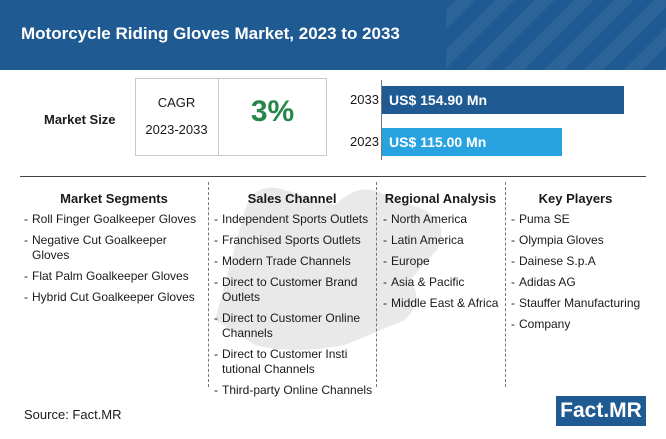 The height and width of the screenshot is (439, 666). I want to click on list-item-text: Asia & Pacific, so click(428, 282).